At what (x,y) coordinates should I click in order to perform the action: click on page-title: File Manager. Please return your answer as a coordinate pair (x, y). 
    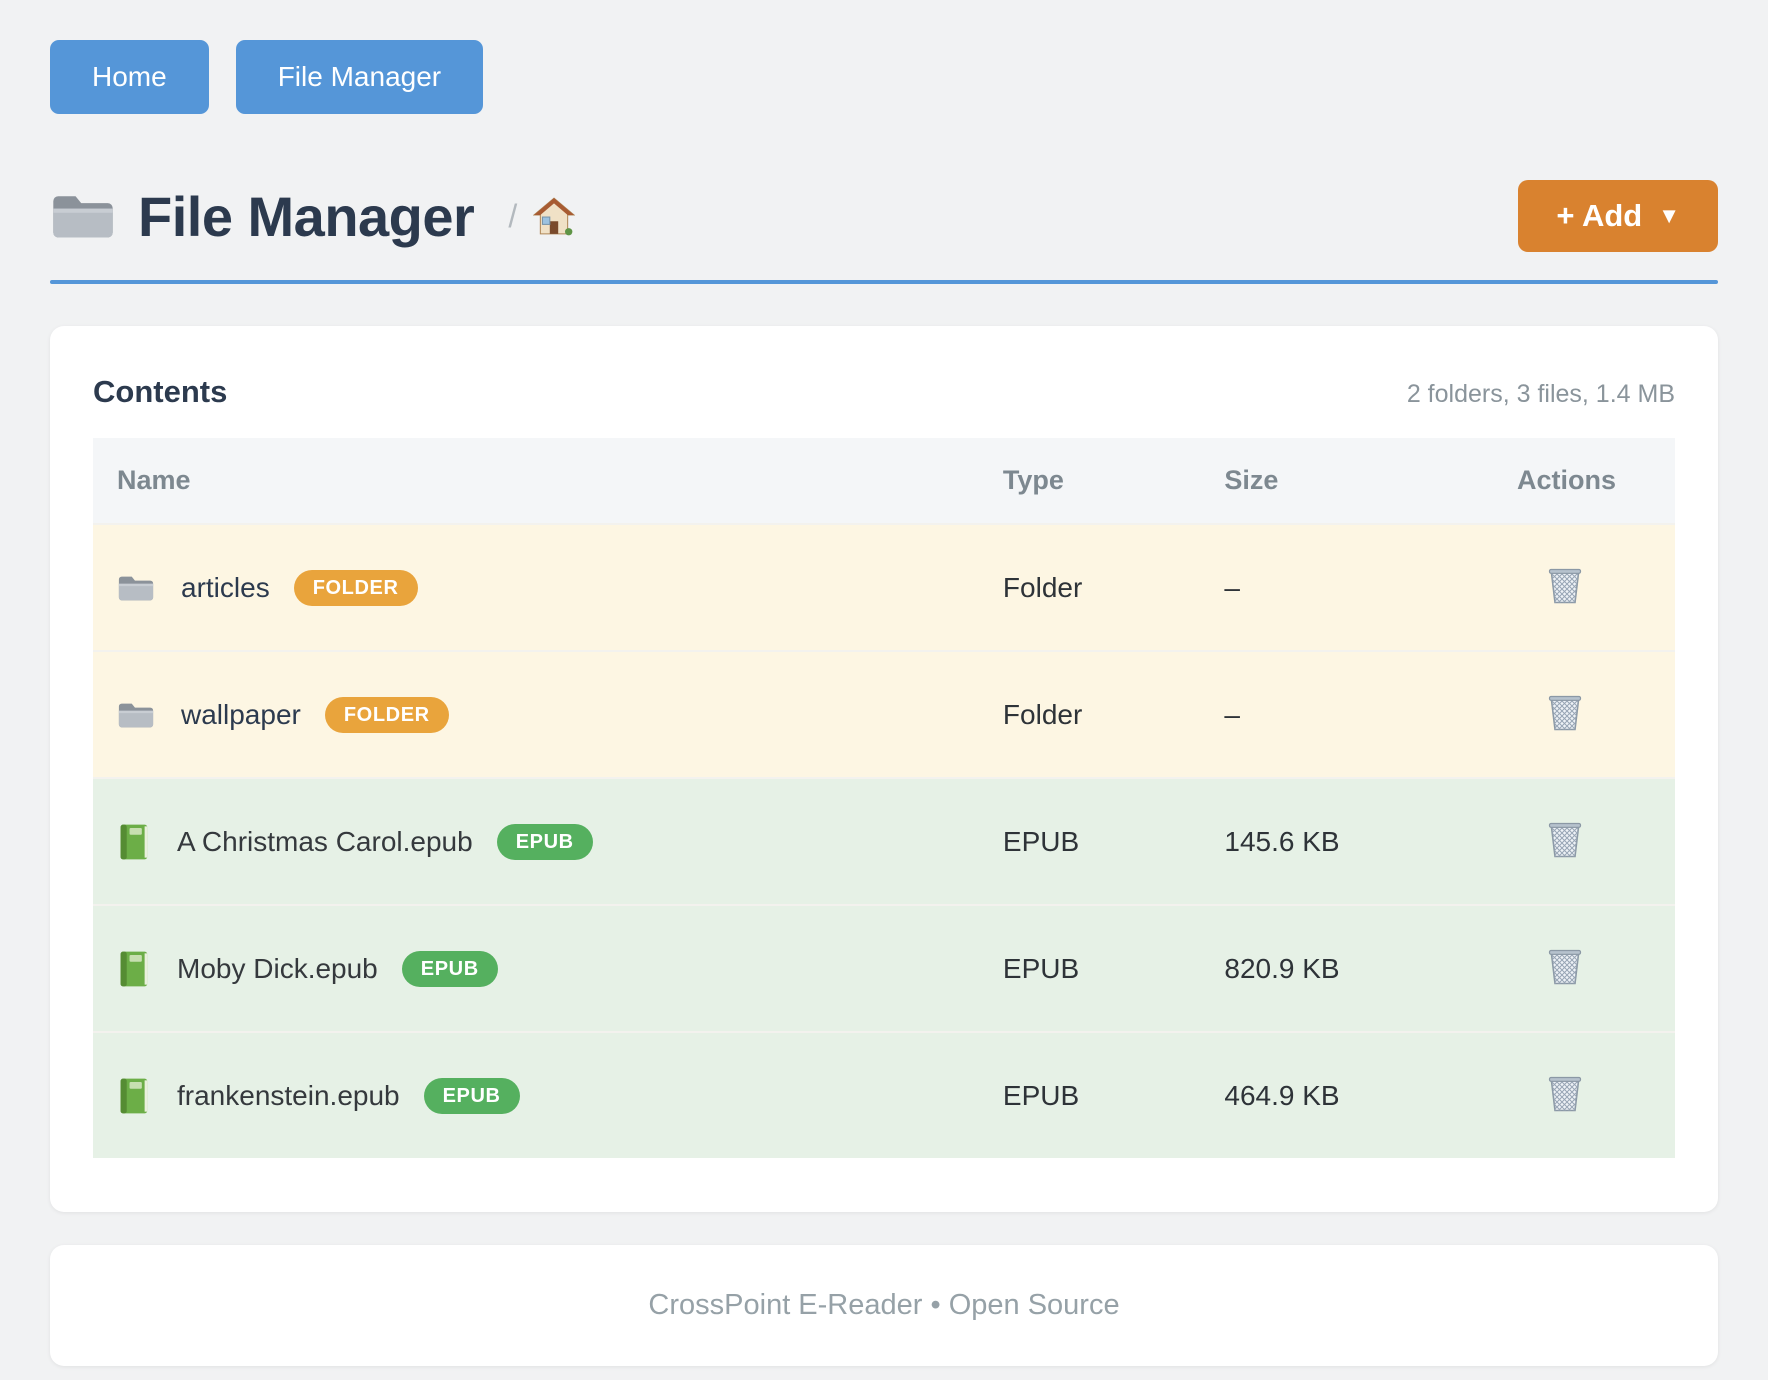
    Looking at the image, I should click on (306, 216).